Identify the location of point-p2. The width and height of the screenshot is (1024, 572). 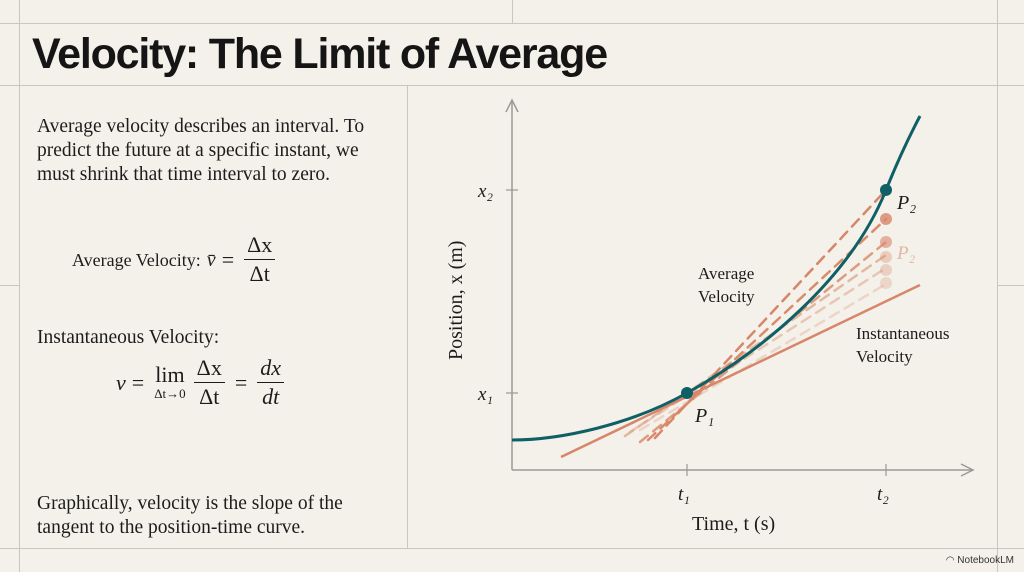
(886, 190).